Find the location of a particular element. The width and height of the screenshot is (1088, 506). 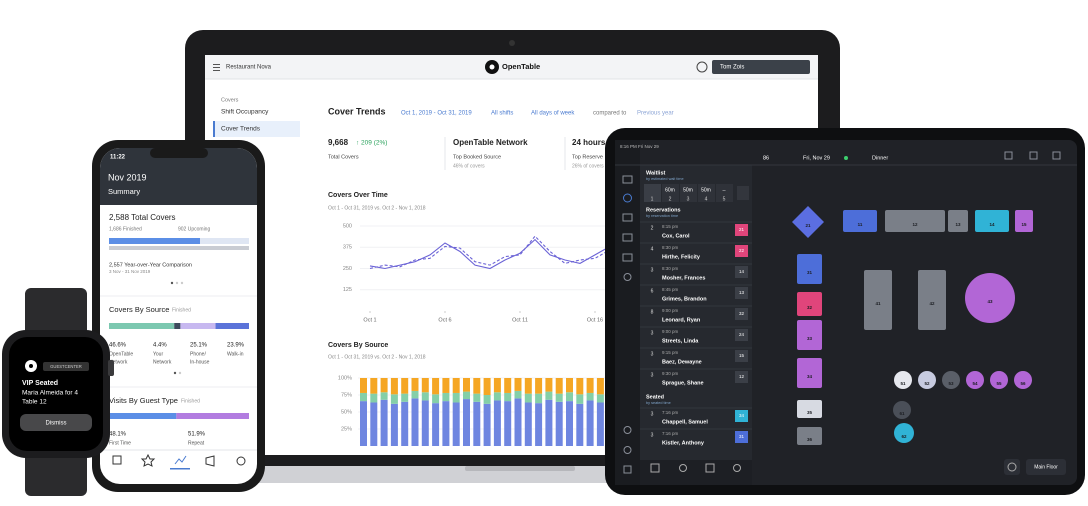

cover-count: 86 is located at coordinates (766, 158).